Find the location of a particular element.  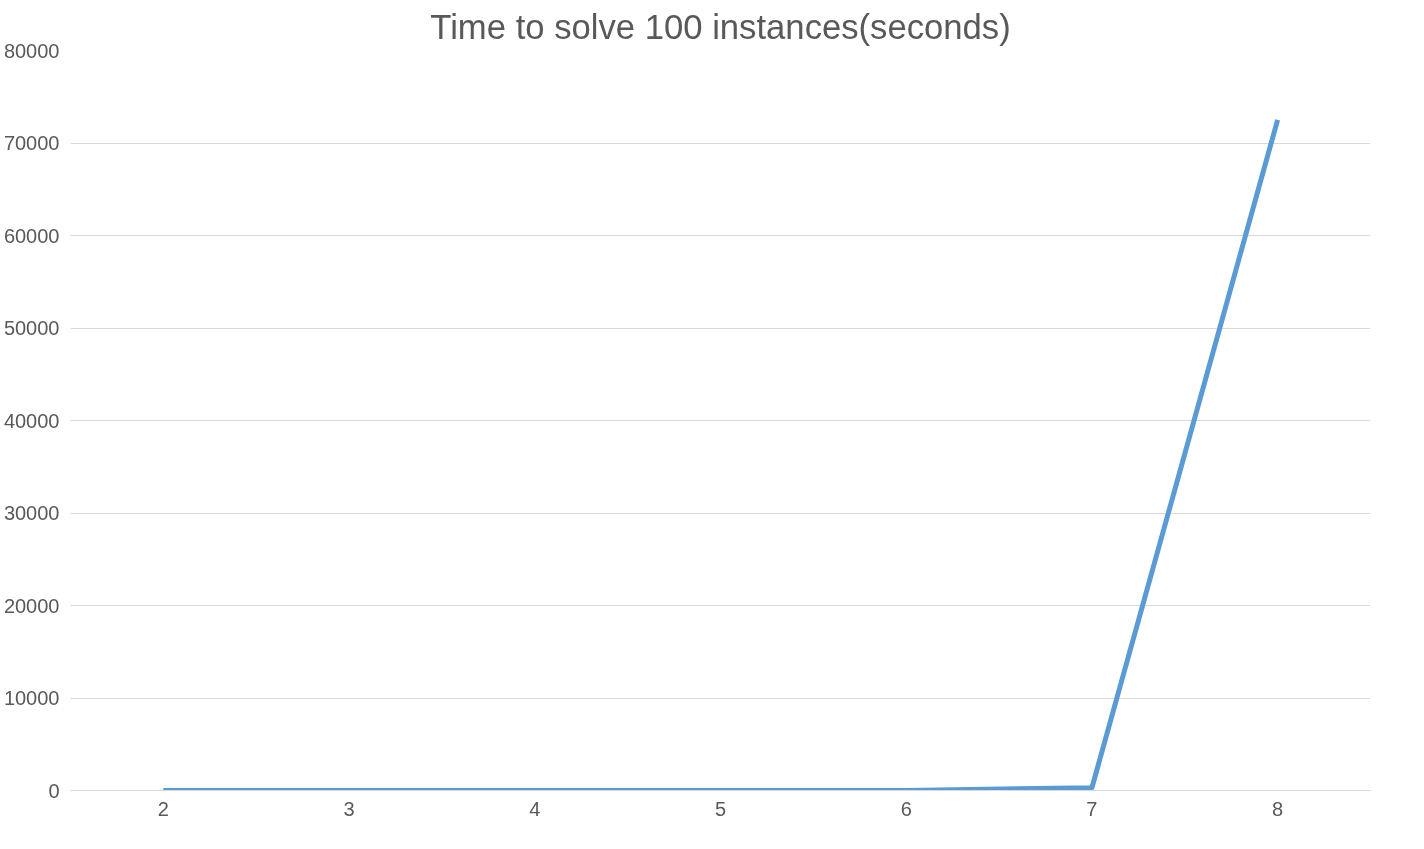

x-tick-label: 6 is located at coordinates (906, 808).